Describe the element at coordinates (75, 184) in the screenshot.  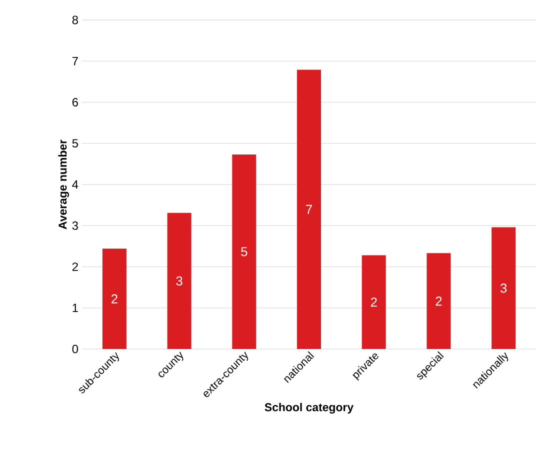
I see `y-tick-label: 4` at that location.